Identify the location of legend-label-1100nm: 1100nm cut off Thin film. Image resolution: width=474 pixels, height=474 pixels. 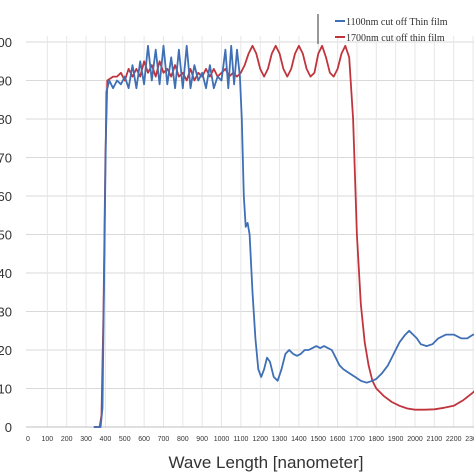
(397, 22).